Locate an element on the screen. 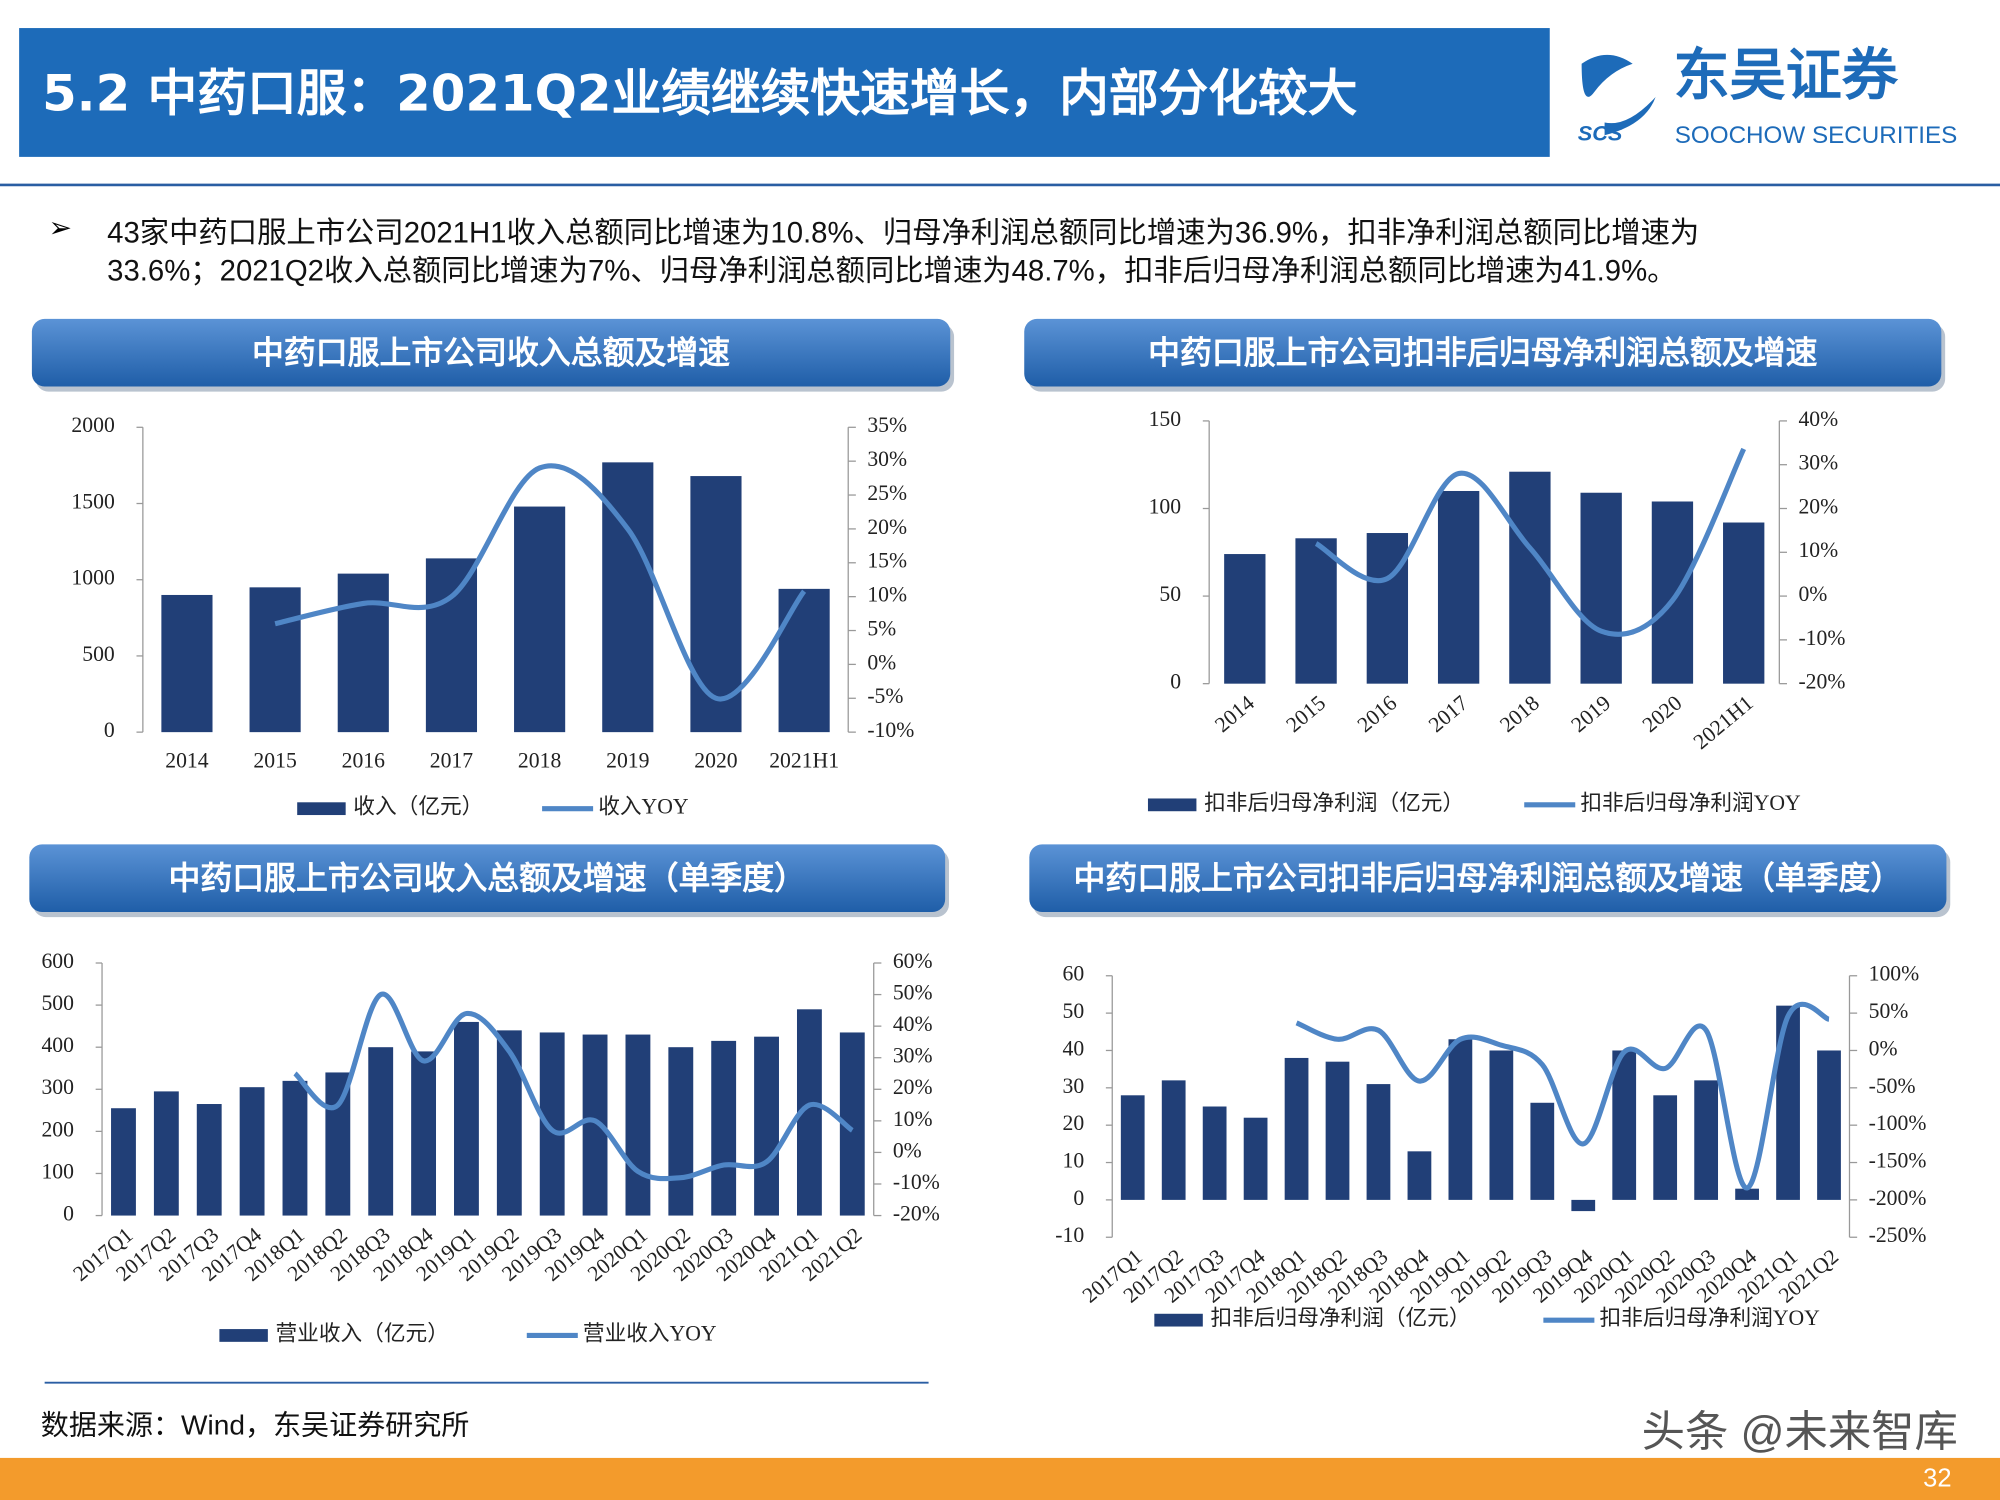 The width and height of the screenshot is (2000, 1500). x-tick-label: 2014 is located at coordinates (187, 761).